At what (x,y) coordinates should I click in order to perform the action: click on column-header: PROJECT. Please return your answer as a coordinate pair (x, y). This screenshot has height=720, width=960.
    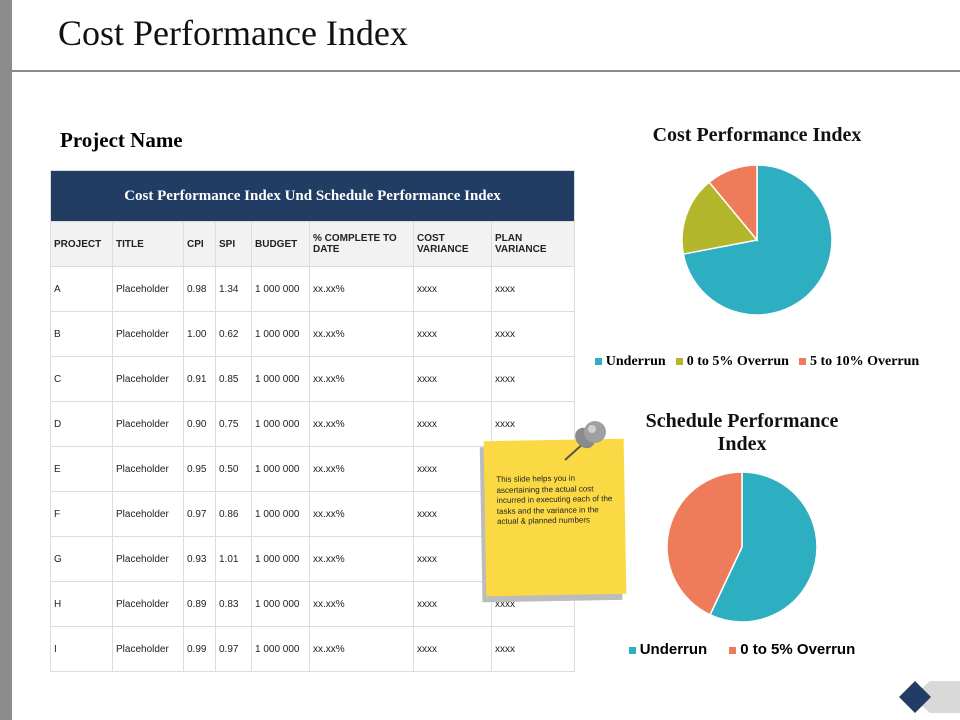
    Looking at the image, I should click on (81, 244).